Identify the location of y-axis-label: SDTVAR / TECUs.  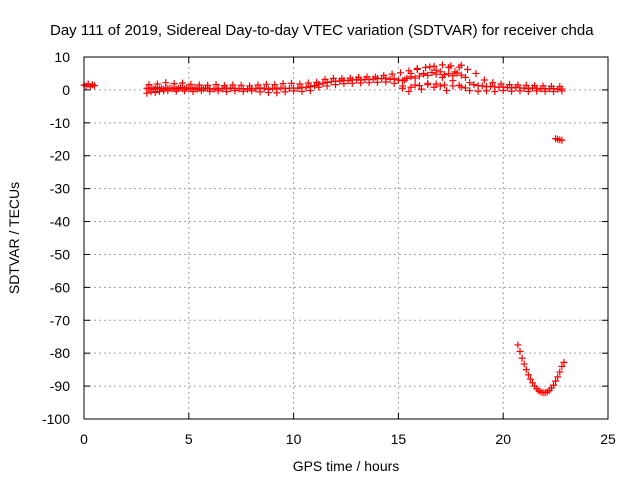
(14, 238).